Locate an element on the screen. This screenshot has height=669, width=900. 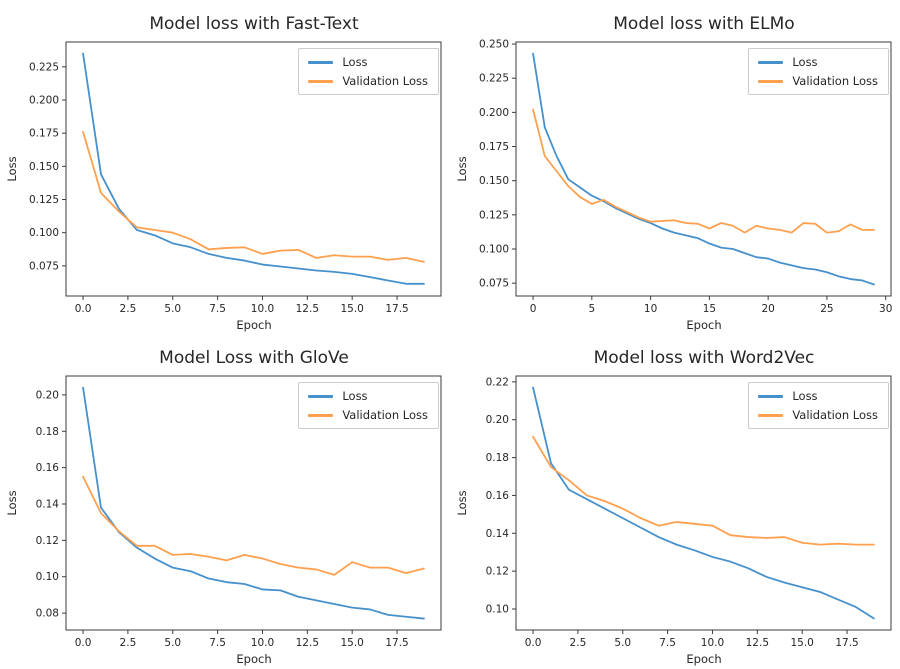
y-tick-label: 0.075 is located at coordinates (44, 266).